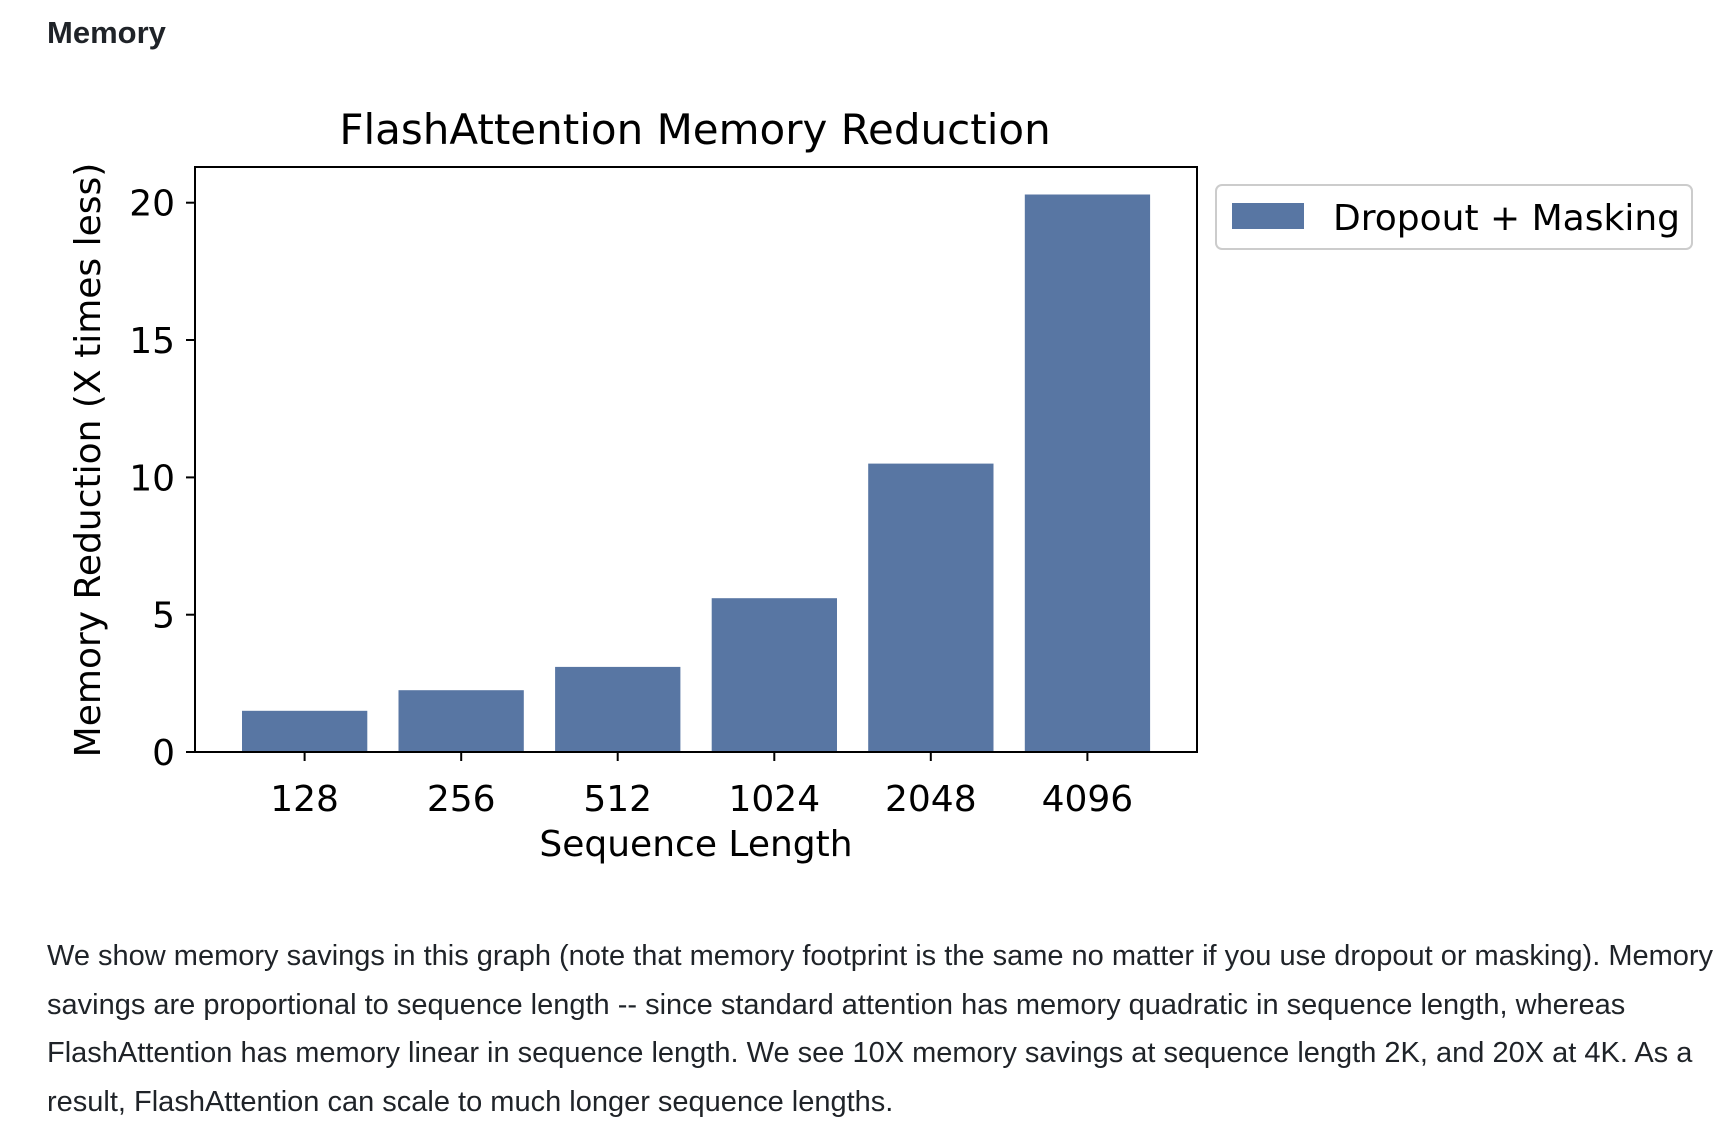  Describe the element at coordinates (1088, 799) in the screenshot. I see `x-tick-label-4096: 4096` at that location.